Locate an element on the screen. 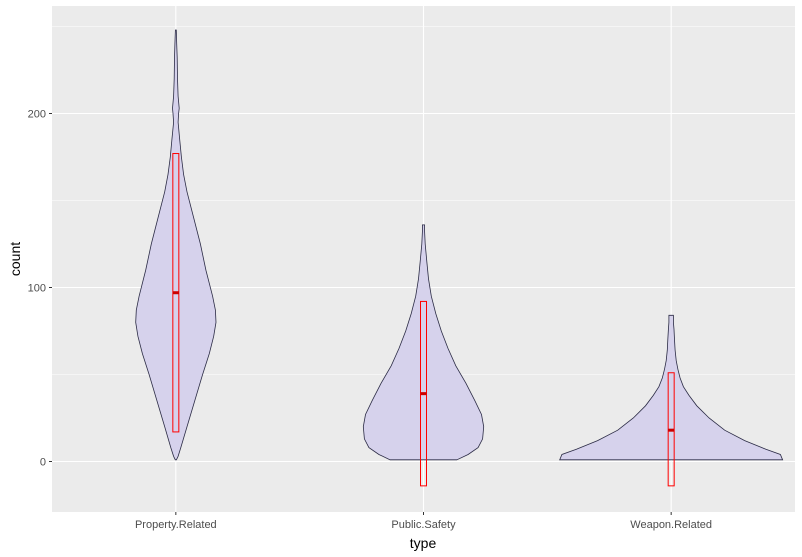 This screenshot has width=802, height=557. y-tick-label: 100 is located at coordinates (37, 289).